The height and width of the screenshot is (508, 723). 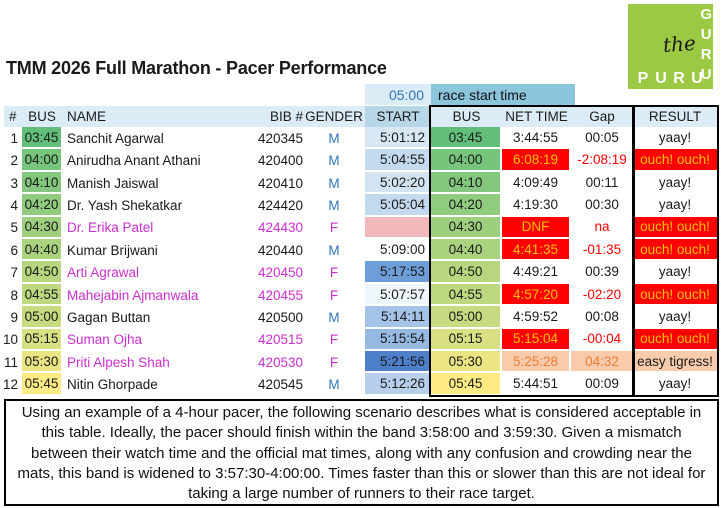 What do you see at coordinates (112, 385) in the screenshot?
I see `cell-name: Nitin Ghorpade` at bounding box center [112, 385].